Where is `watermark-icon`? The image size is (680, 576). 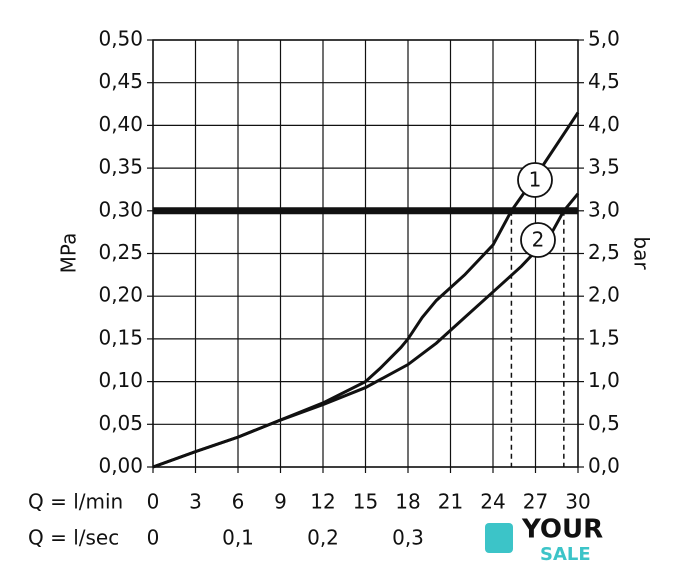
watermark-icon is located at coordinates (499, 538).